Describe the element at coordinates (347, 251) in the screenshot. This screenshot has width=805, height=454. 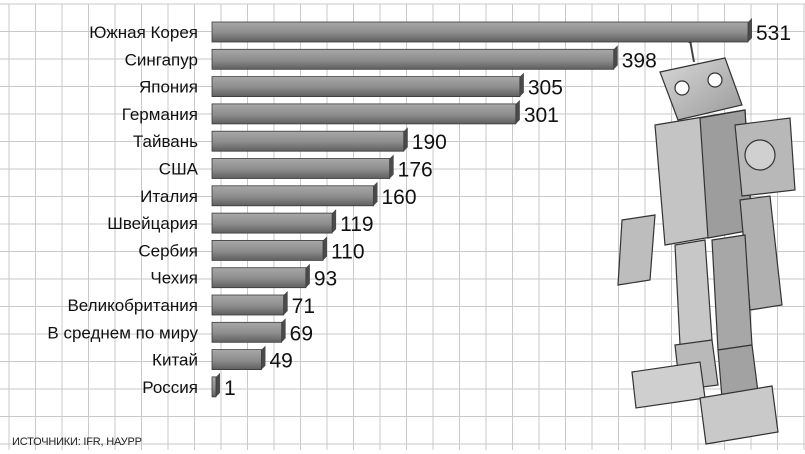
I see `value-label: 110` at that location.